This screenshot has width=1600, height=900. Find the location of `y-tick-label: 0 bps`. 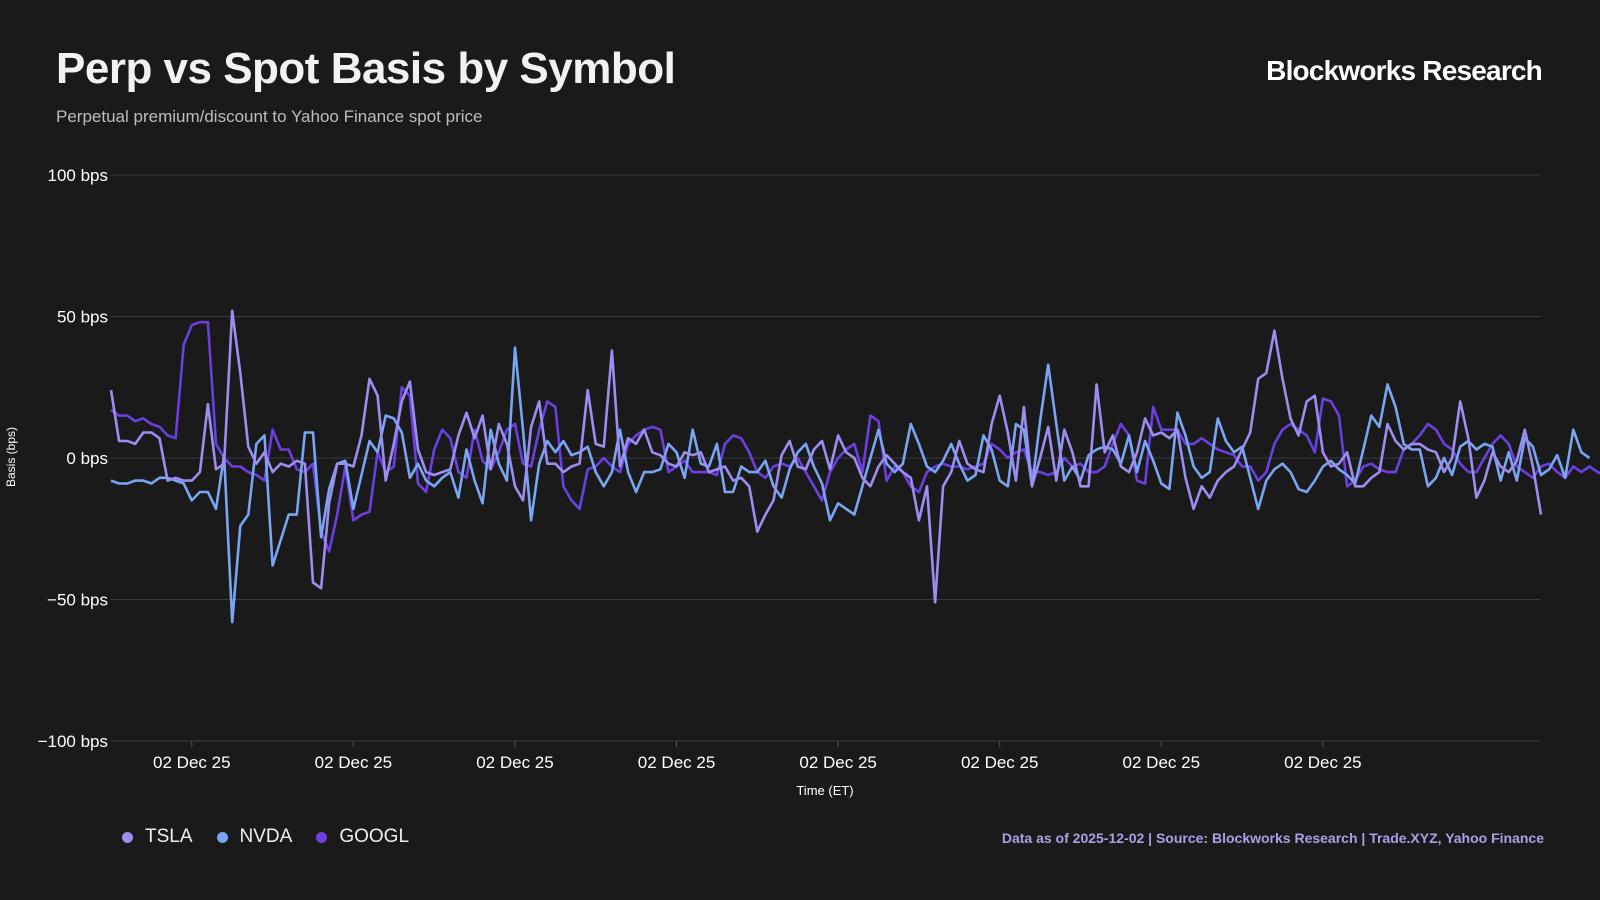

y-tick-label: 0 bps is located at coordinates (87, 458).